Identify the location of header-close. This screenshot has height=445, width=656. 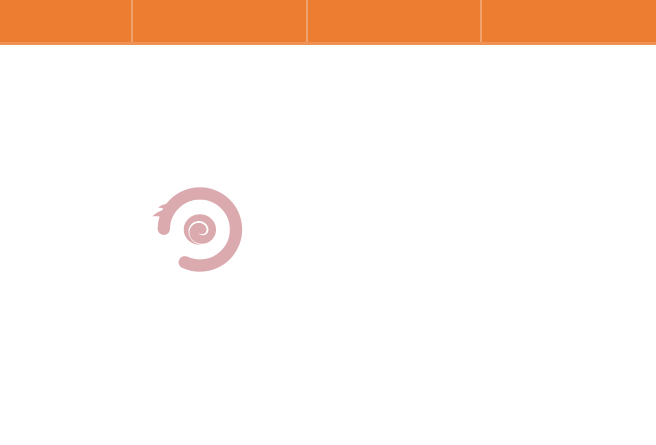
(220, 21).